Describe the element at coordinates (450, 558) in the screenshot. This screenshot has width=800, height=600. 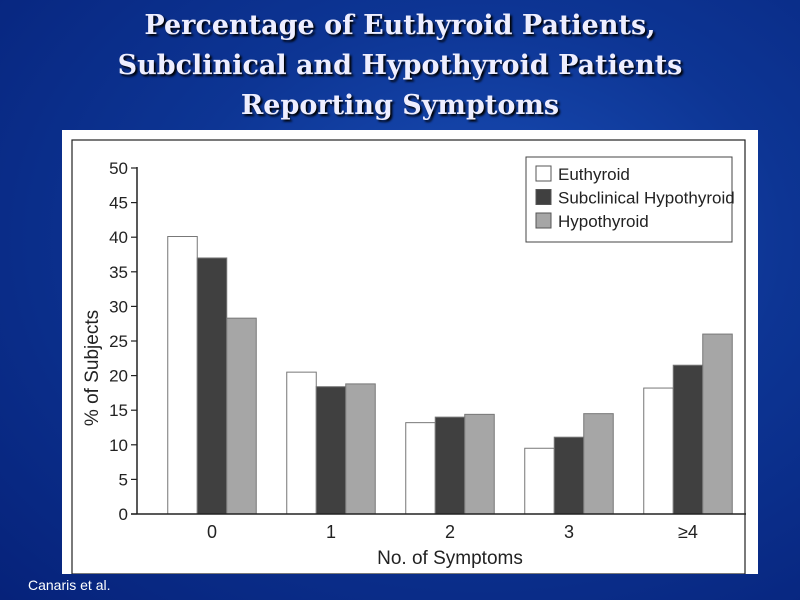
I see `x-axis-label: No. of Symptoms` at that location.